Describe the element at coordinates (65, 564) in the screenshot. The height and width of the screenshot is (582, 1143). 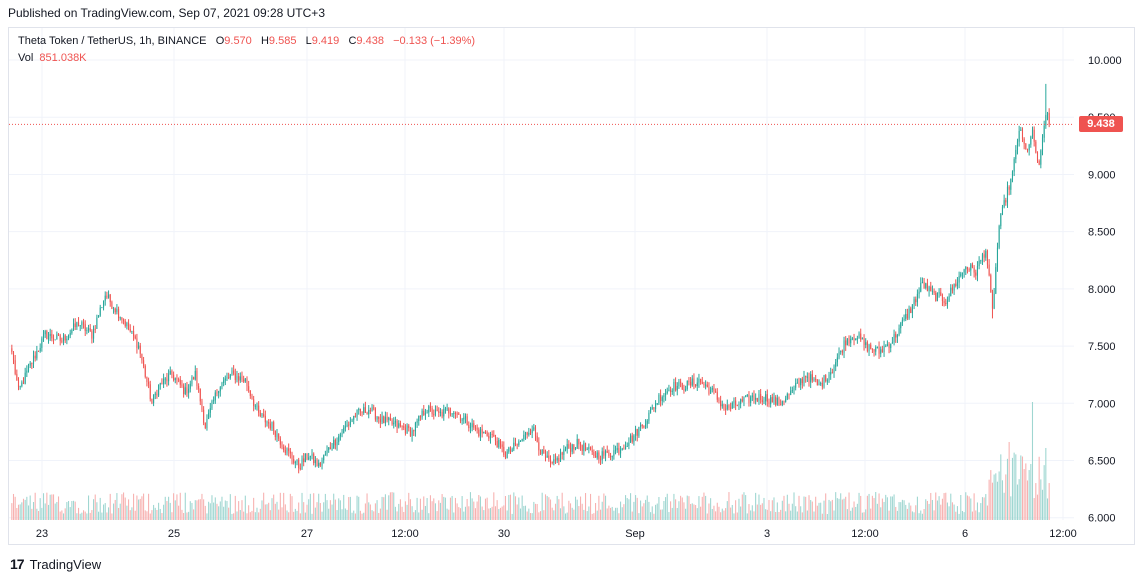
I see `tradingview-brand: TradingView` at that location.